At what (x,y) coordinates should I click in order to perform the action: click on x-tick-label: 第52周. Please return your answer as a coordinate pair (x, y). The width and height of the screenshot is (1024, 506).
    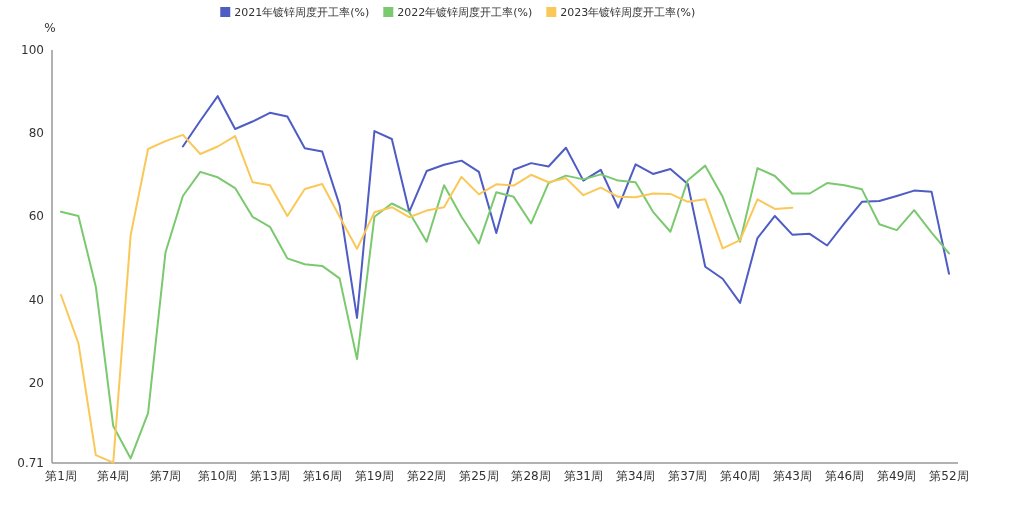
    Looking at the image, I should click on (949, 476).